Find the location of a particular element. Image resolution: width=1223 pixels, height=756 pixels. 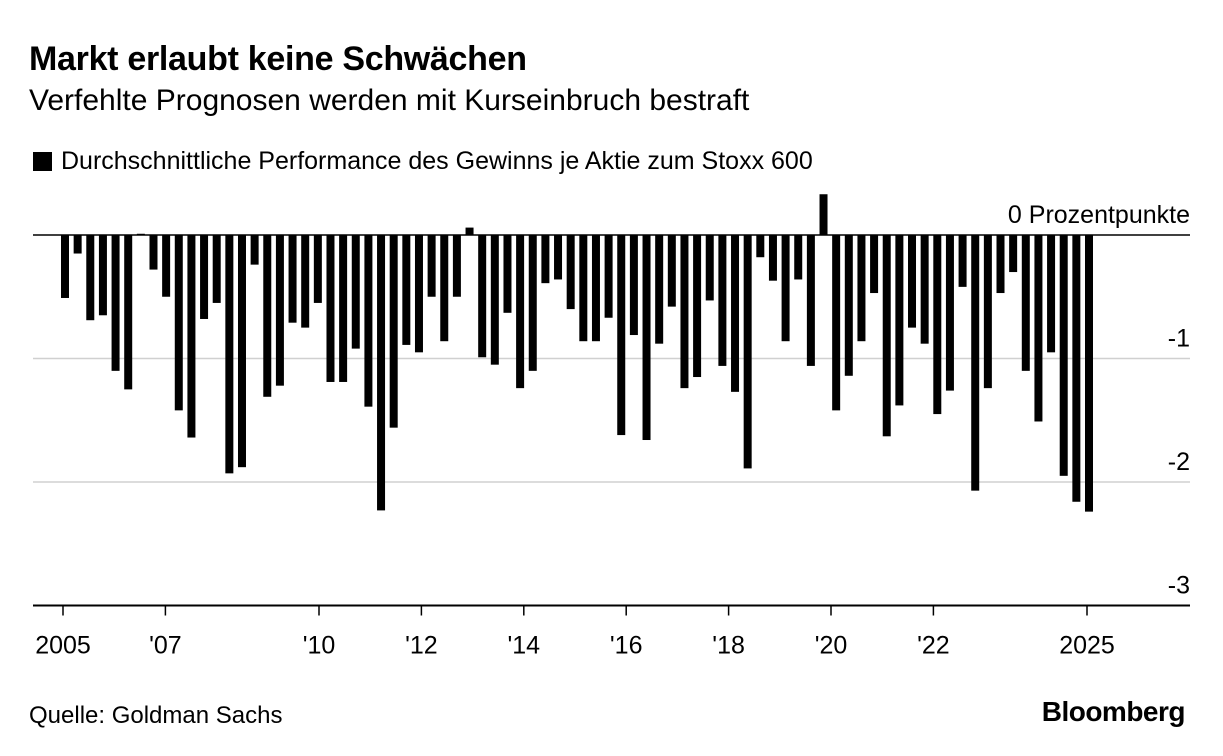

x-axis-labels: 2005 '07 '10 '12 '14 '16 '18 '20 '22 2025 is located at coordinates (575, 632).